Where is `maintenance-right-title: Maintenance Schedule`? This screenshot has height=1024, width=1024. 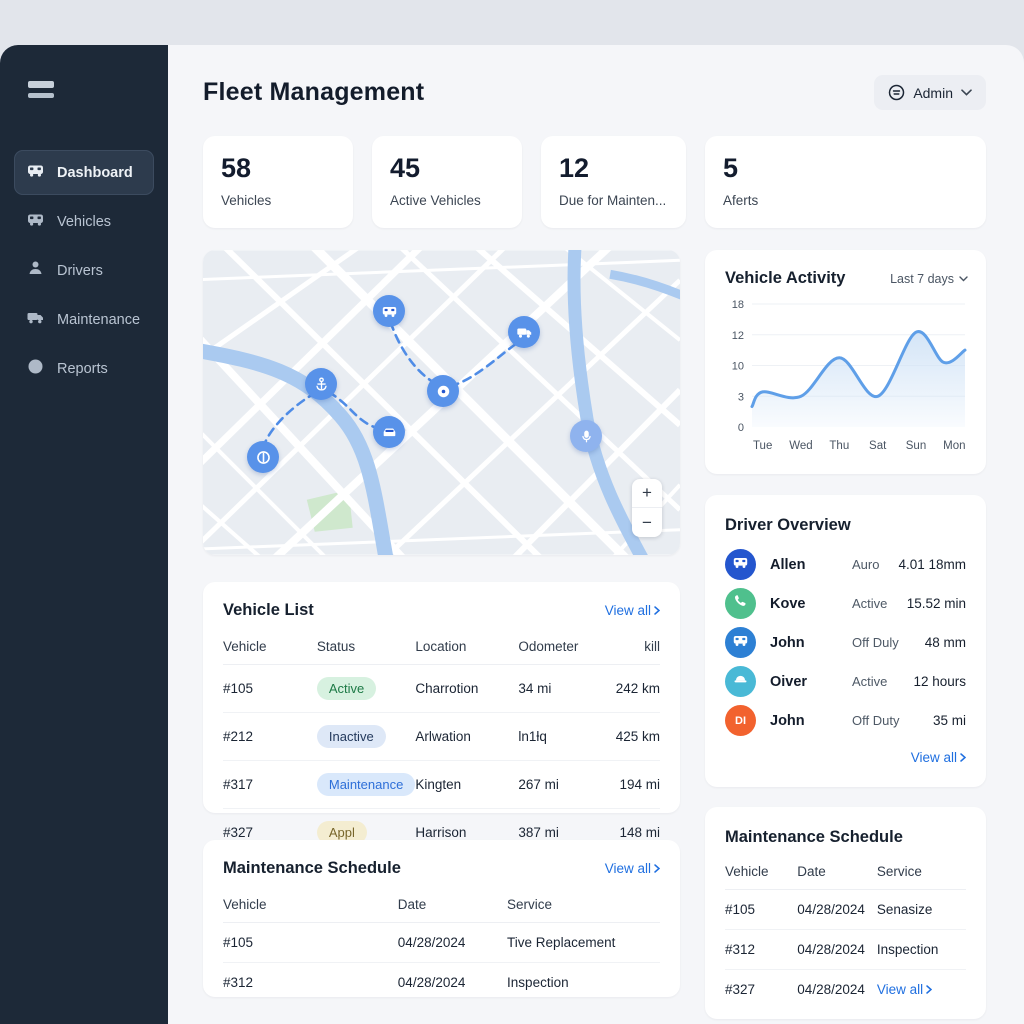 maintenance-right-title: Maintenance Schedule is located at coordinates (814, 837).